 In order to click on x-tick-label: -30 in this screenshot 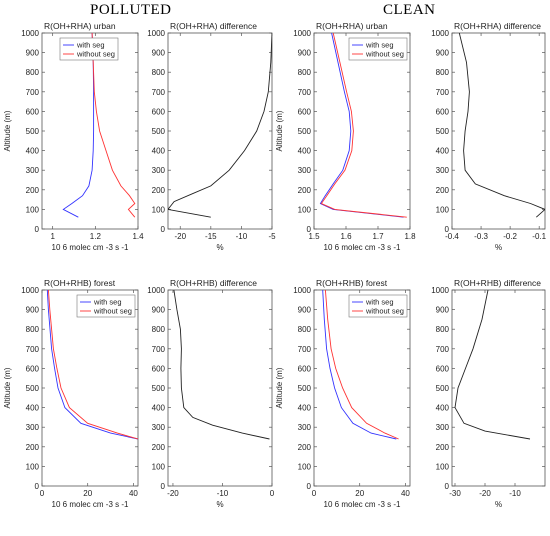, I will do `click(455, 493)`.